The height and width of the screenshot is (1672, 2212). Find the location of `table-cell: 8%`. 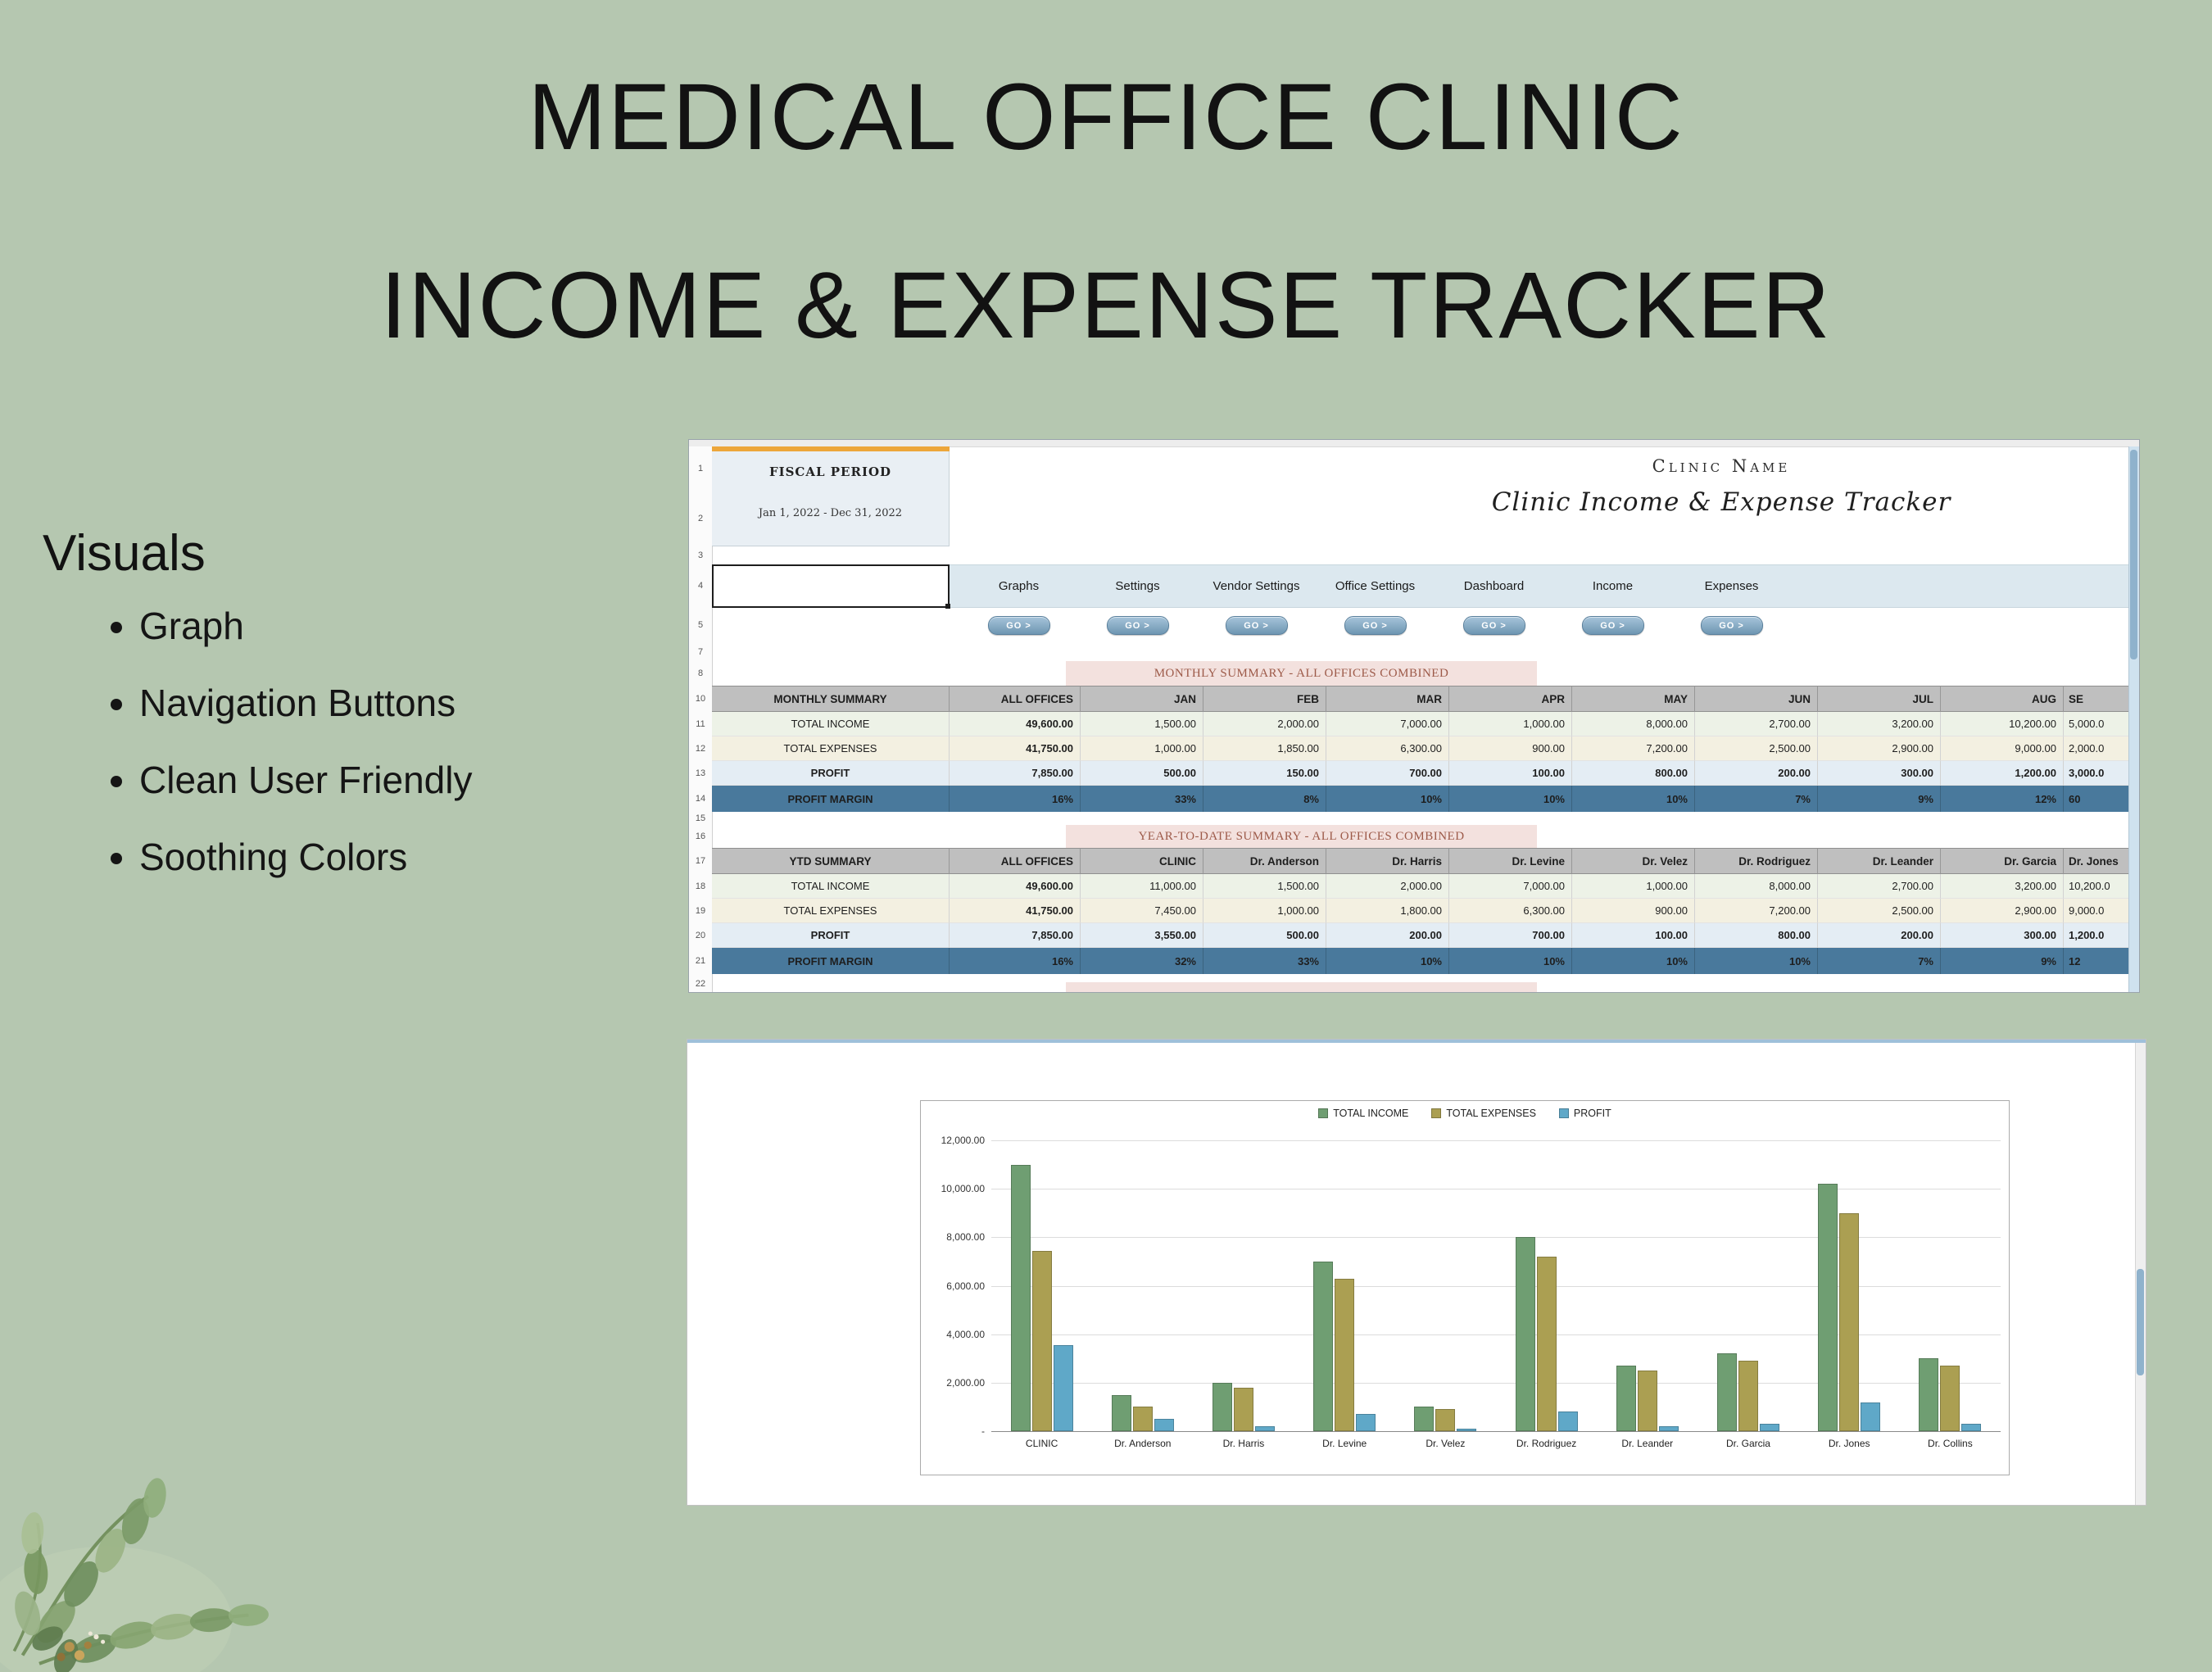

table-cell: 8% is located at coordinates (1264, 799).